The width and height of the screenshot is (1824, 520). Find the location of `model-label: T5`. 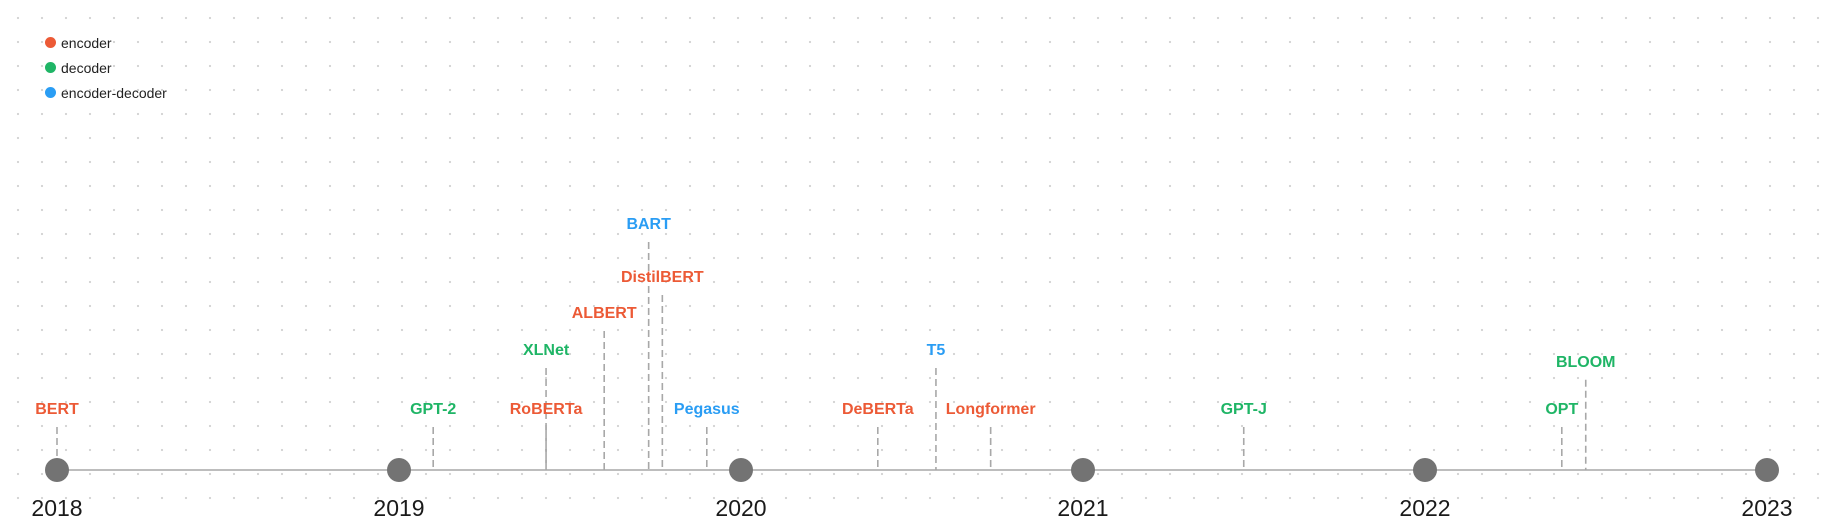

model-label: T5 is located at coordinates (936, 350).